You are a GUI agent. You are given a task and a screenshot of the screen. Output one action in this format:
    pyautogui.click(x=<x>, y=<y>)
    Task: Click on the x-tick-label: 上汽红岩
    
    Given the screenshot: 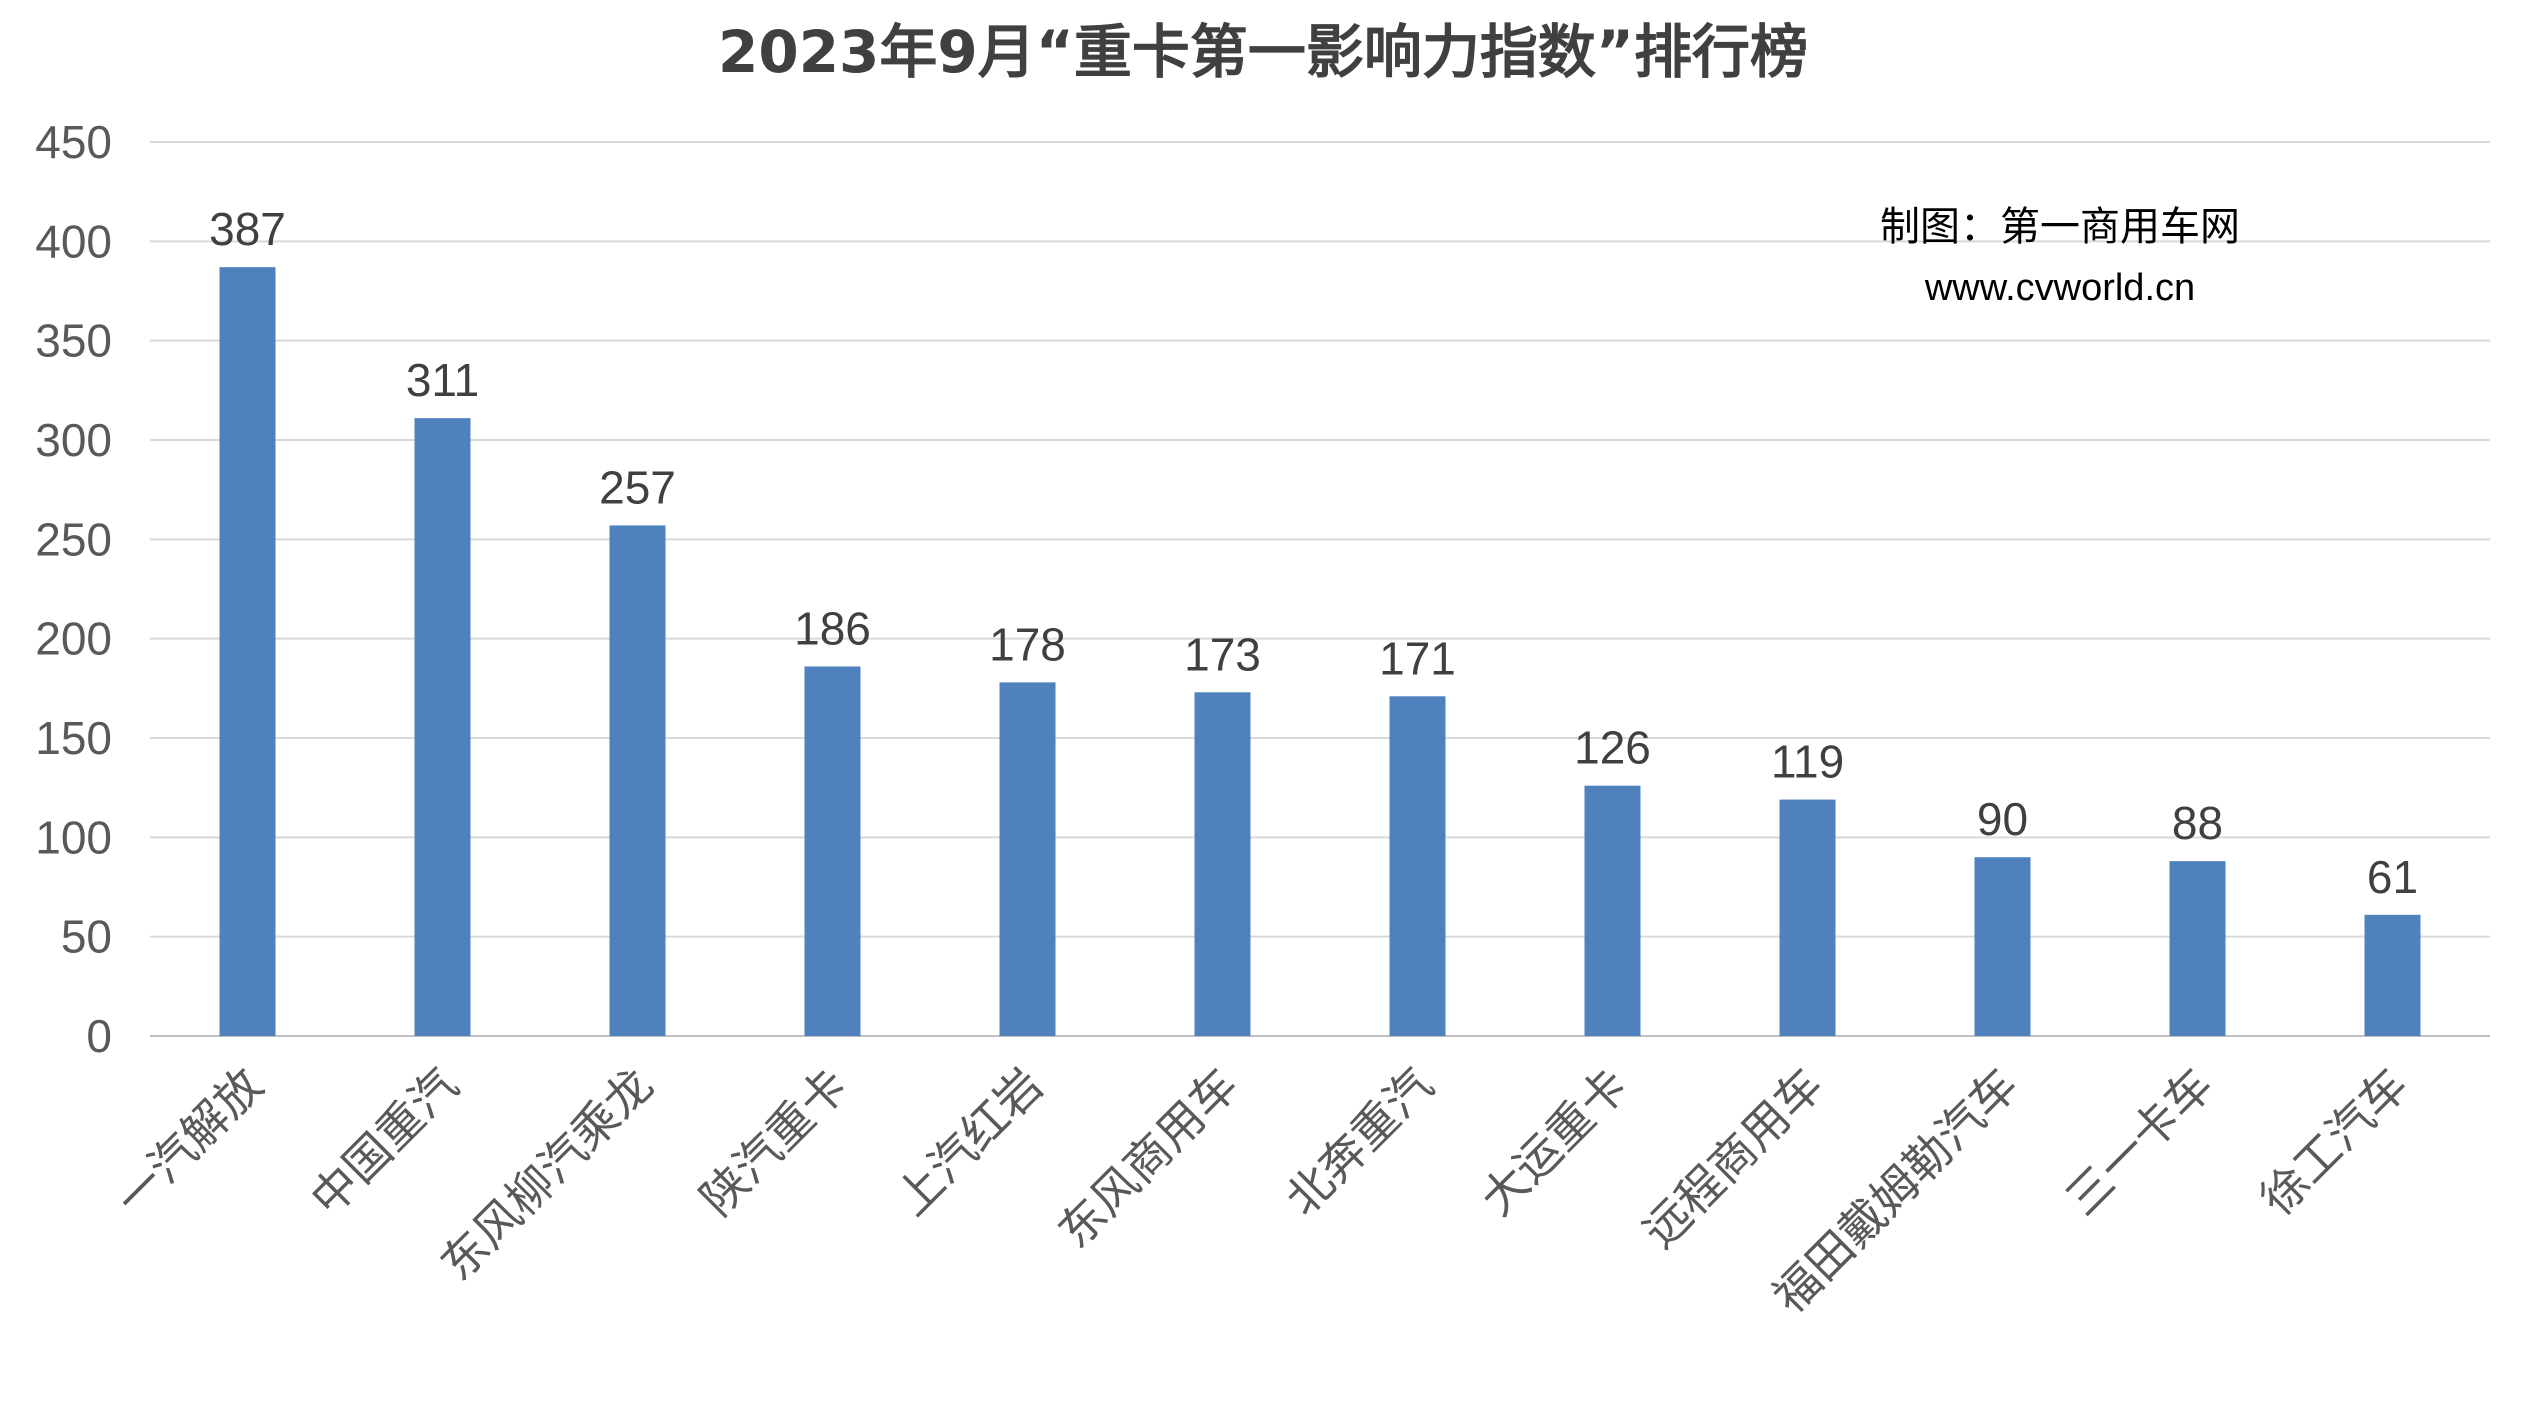 What is the action you would take?
    pyautogui.click(x=969, y=1142)
    